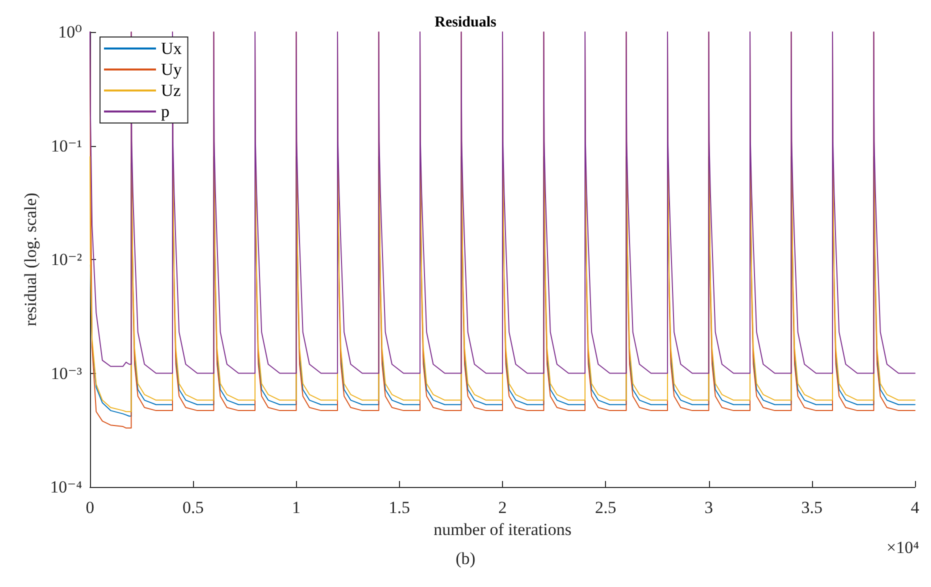  I want to click on x-tick-label: 3, so click(708, 507).